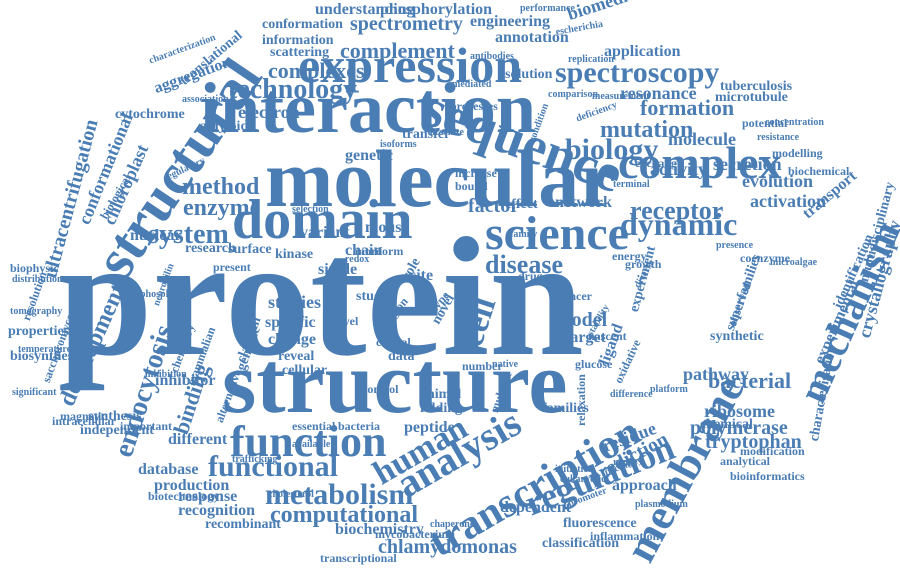 The height and width of the screenshot is (580, 900). I want to click on cloud-word: coenzyme, so click(765, 258).